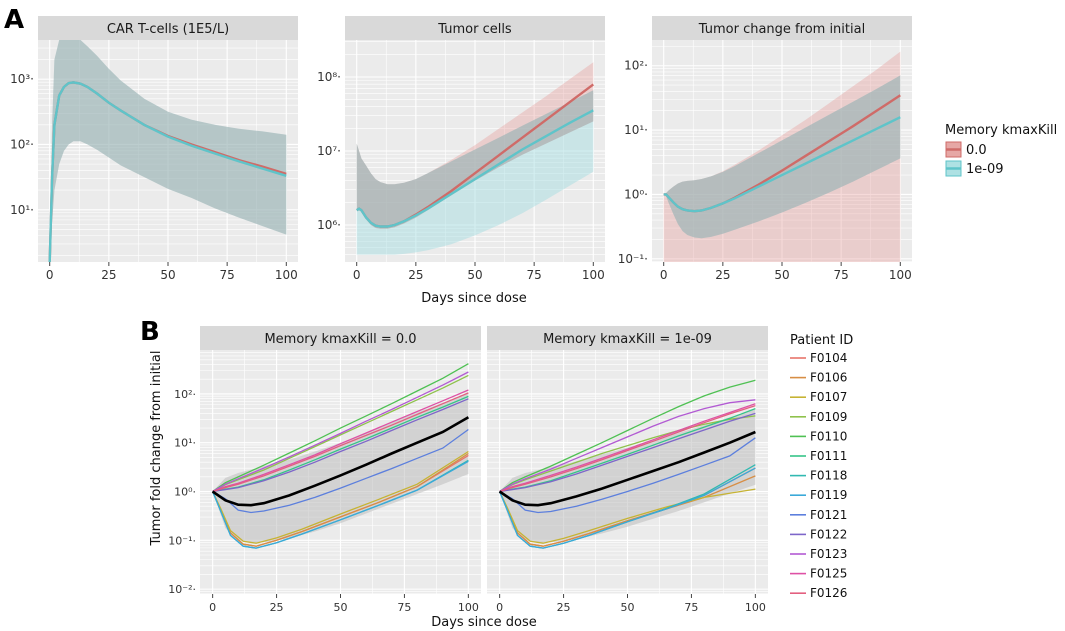 The height and width of the screenshot is (631, 1065). Describe the element at coordinates (976, 150) in the screenshot. I see `legend-a-label-0: 0.0` at that location.